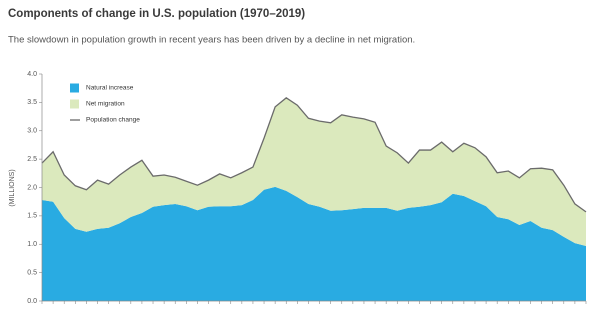  Describe the element at coordinates (32, 272) in the screenshot. I see `y-tick-label: 0.5` at that location.